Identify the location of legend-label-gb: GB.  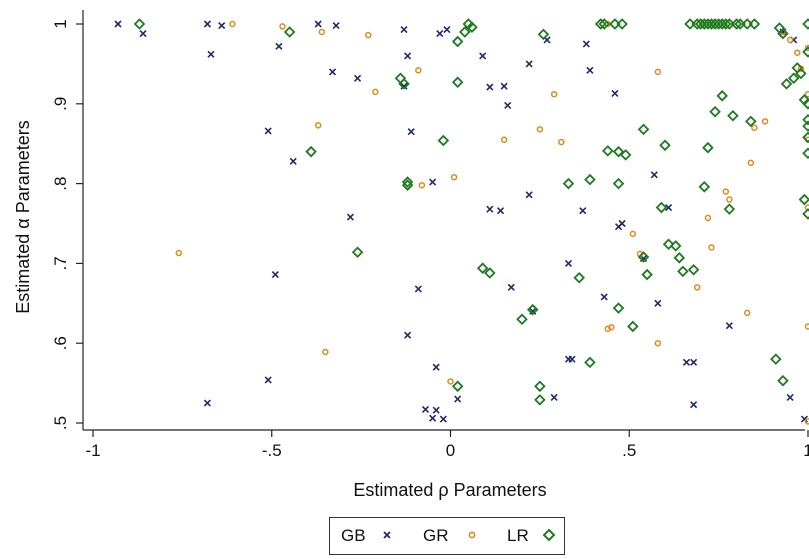
(353, 535).